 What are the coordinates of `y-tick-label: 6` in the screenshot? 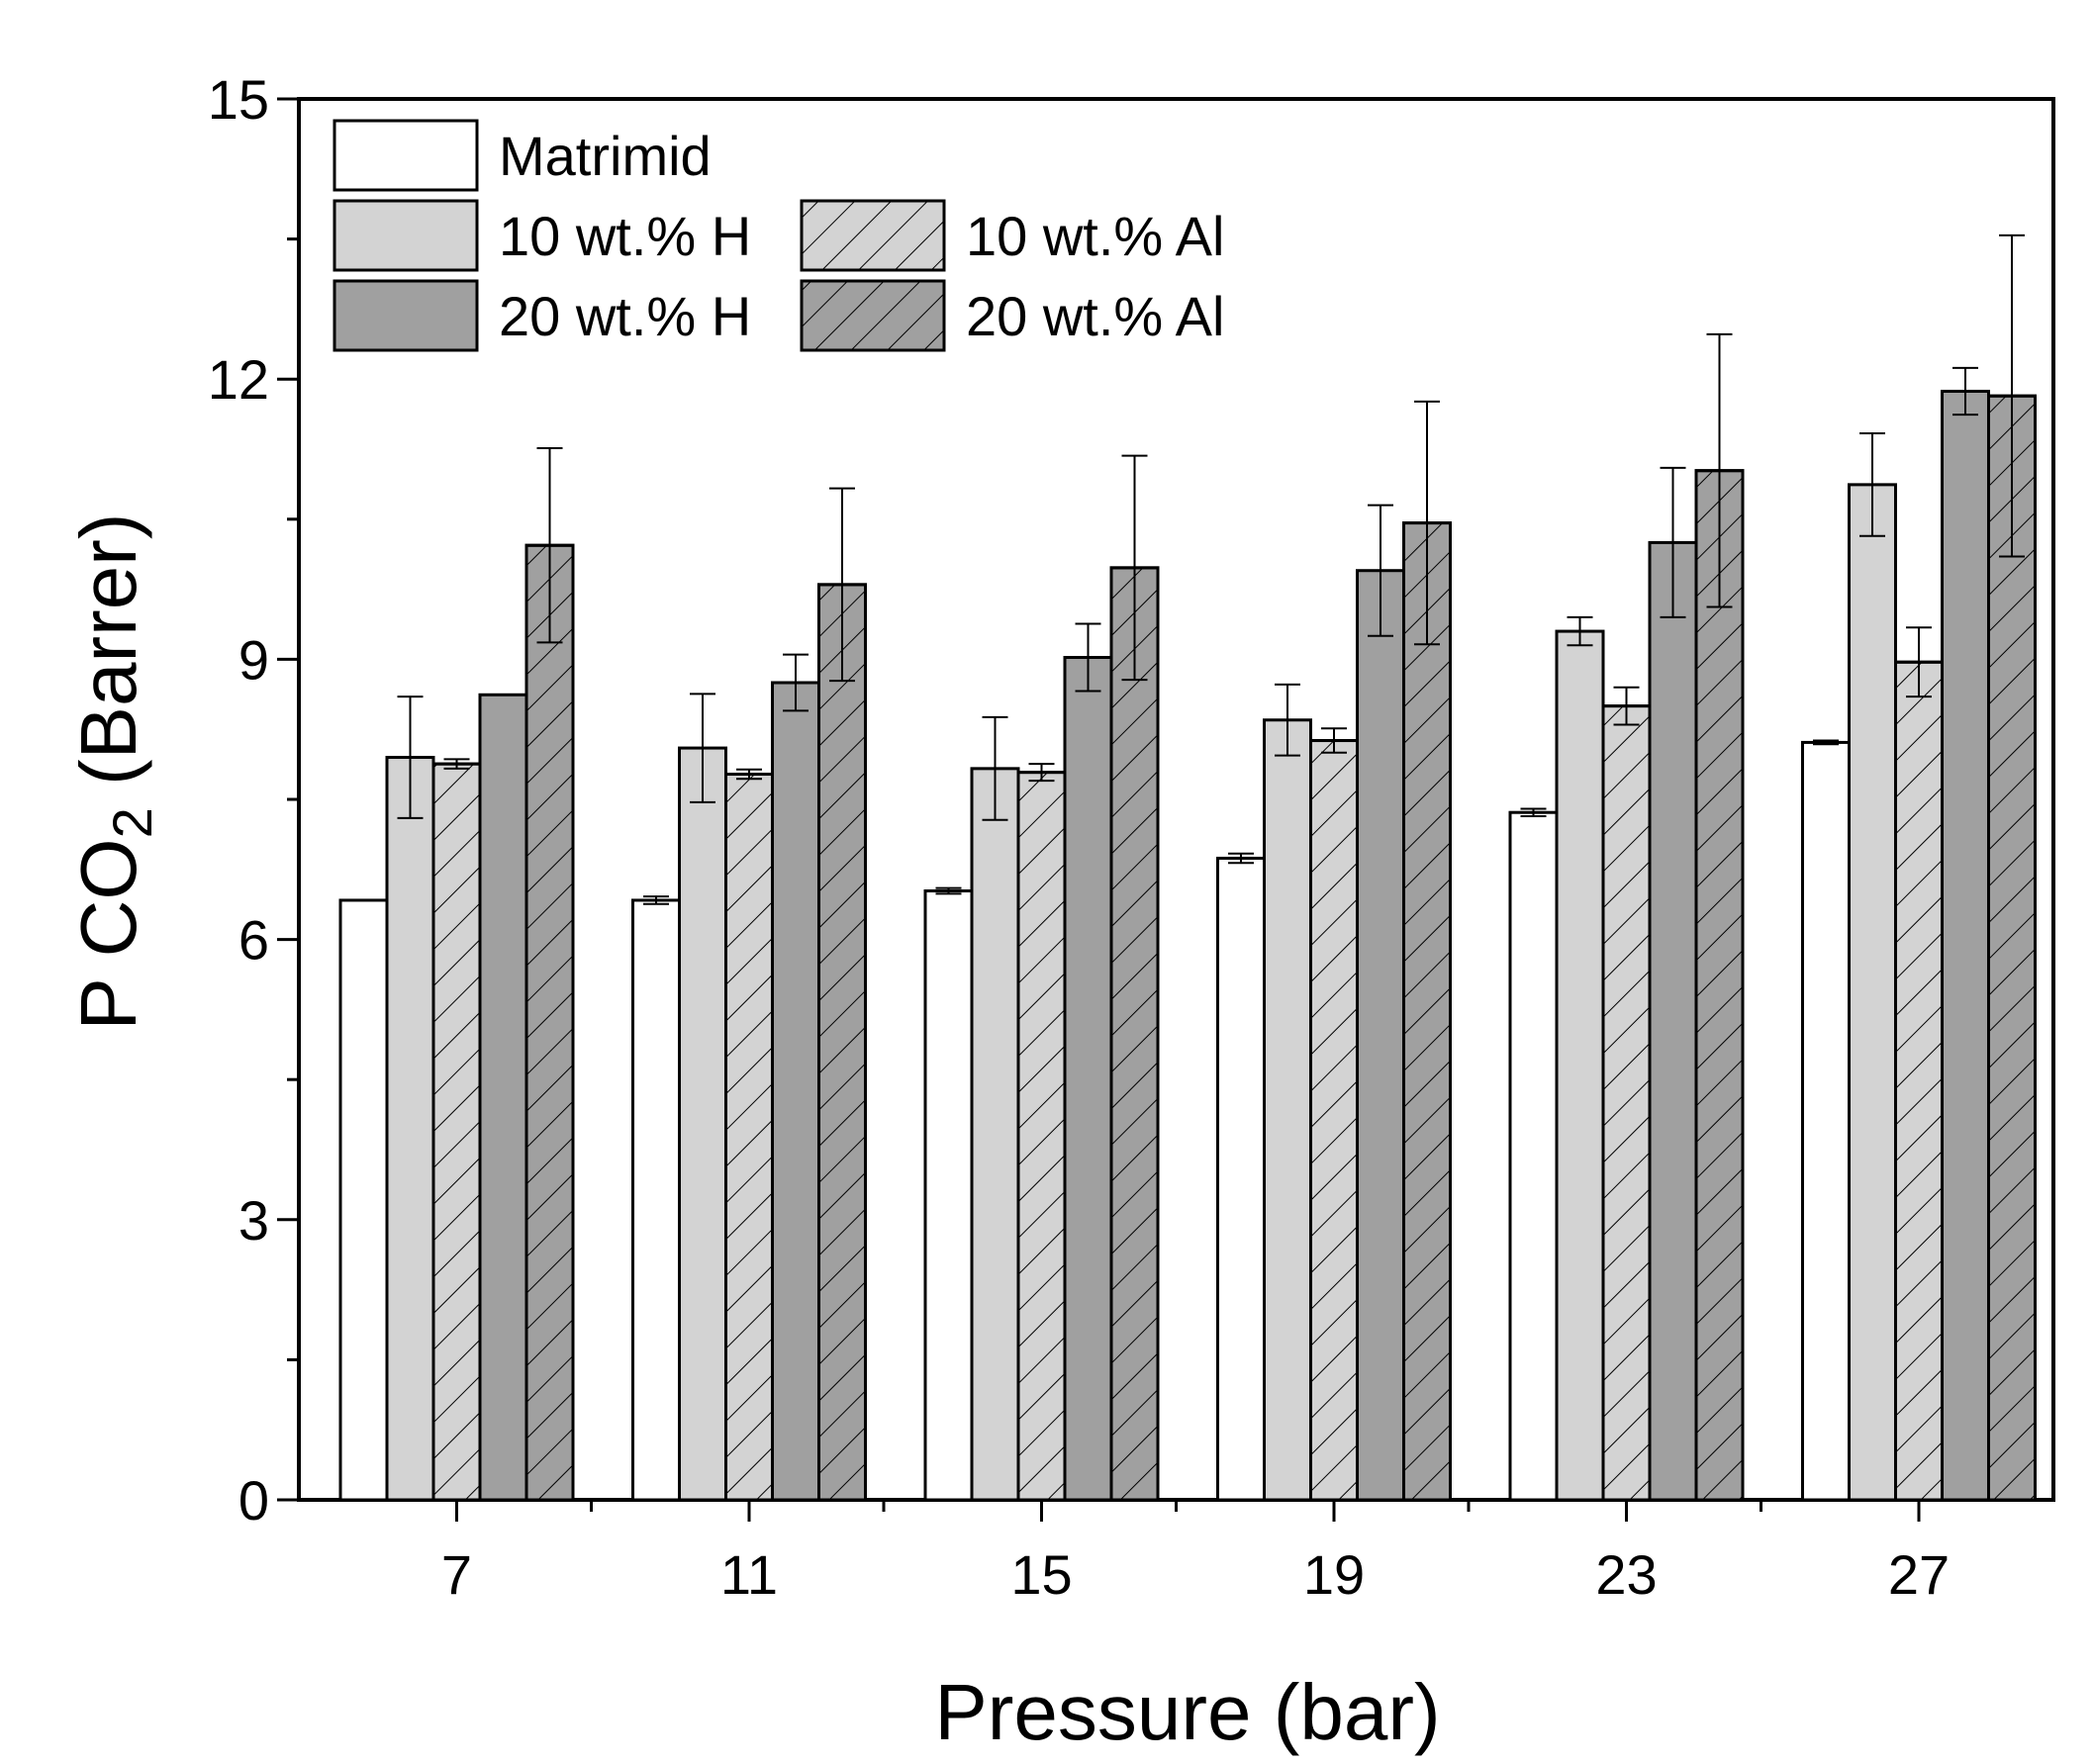 It's located at (253, 940).